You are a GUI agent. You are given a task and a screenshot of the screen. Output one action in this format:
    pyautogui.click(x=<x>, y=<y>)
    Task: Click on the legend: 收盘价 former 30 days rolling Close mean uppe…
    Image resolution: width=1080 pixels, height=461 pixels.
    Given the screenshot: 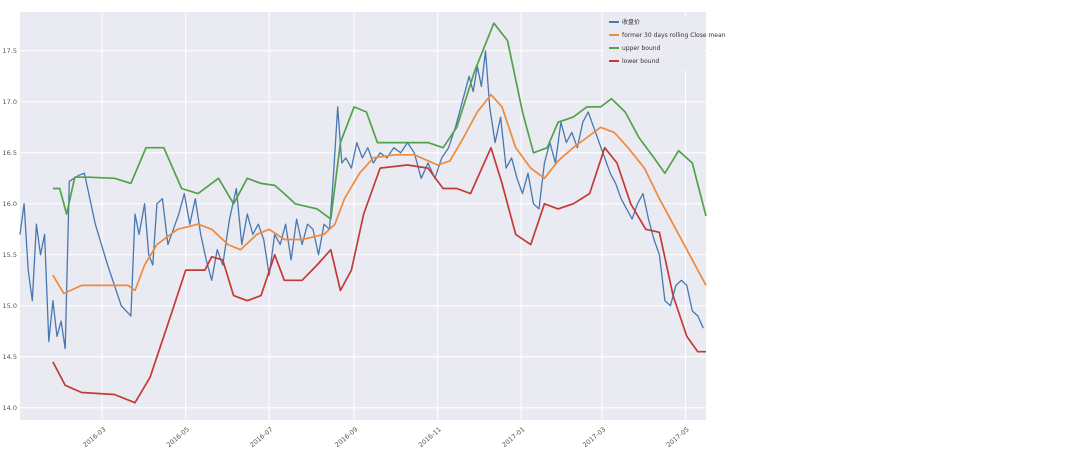 What is the action you would take?
    pyautogui.click(x=665, y=43)
    